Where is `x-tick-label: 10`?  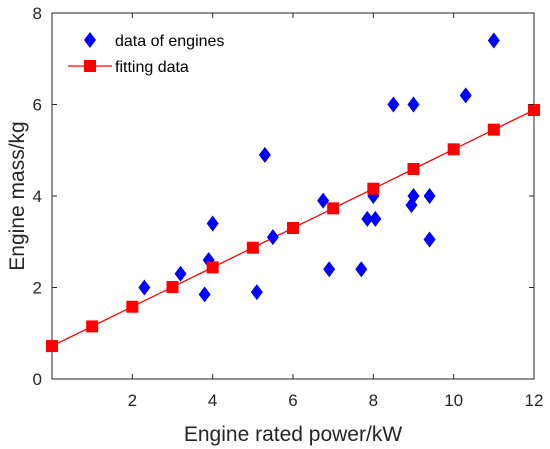
x-tick-label: 10 is located at coordinates (453, 400).